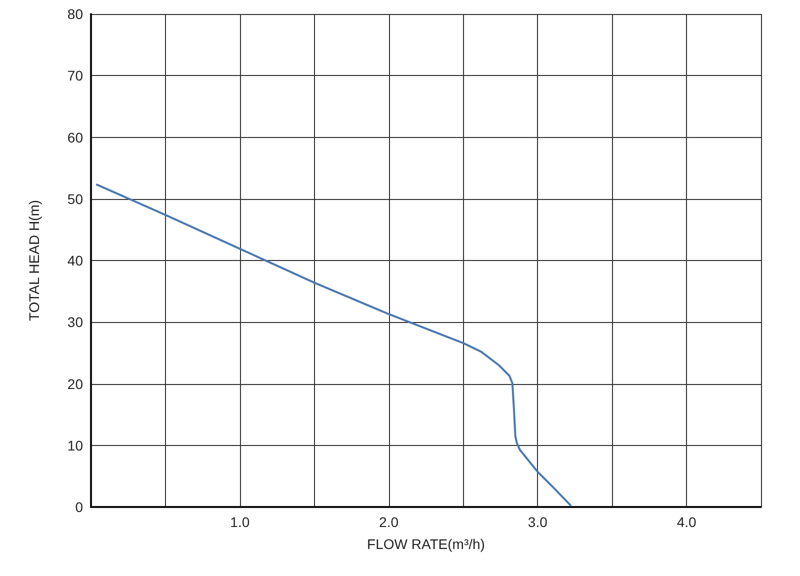 The width and height of the screenshot is (800, 576). Describe the element at coordinates (75, 384) in the screenshot. I see `y-tick-label: 20` at that location.